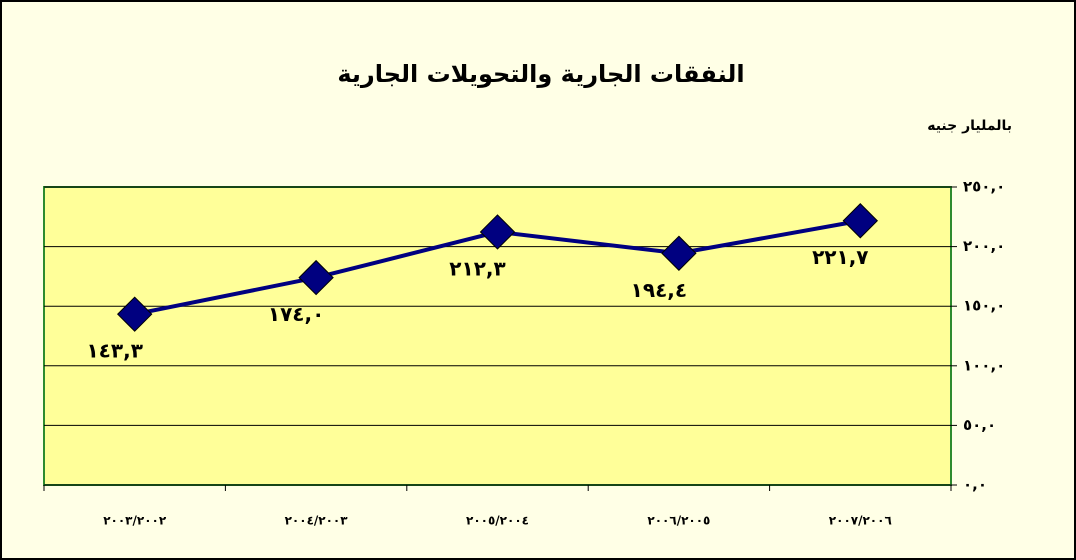  What do you see at coordinates (540, 74) in the screenshot?
I see `chart-title: النفقات الجارية والتحويلات الجارية` at bounding box center [540, 74].